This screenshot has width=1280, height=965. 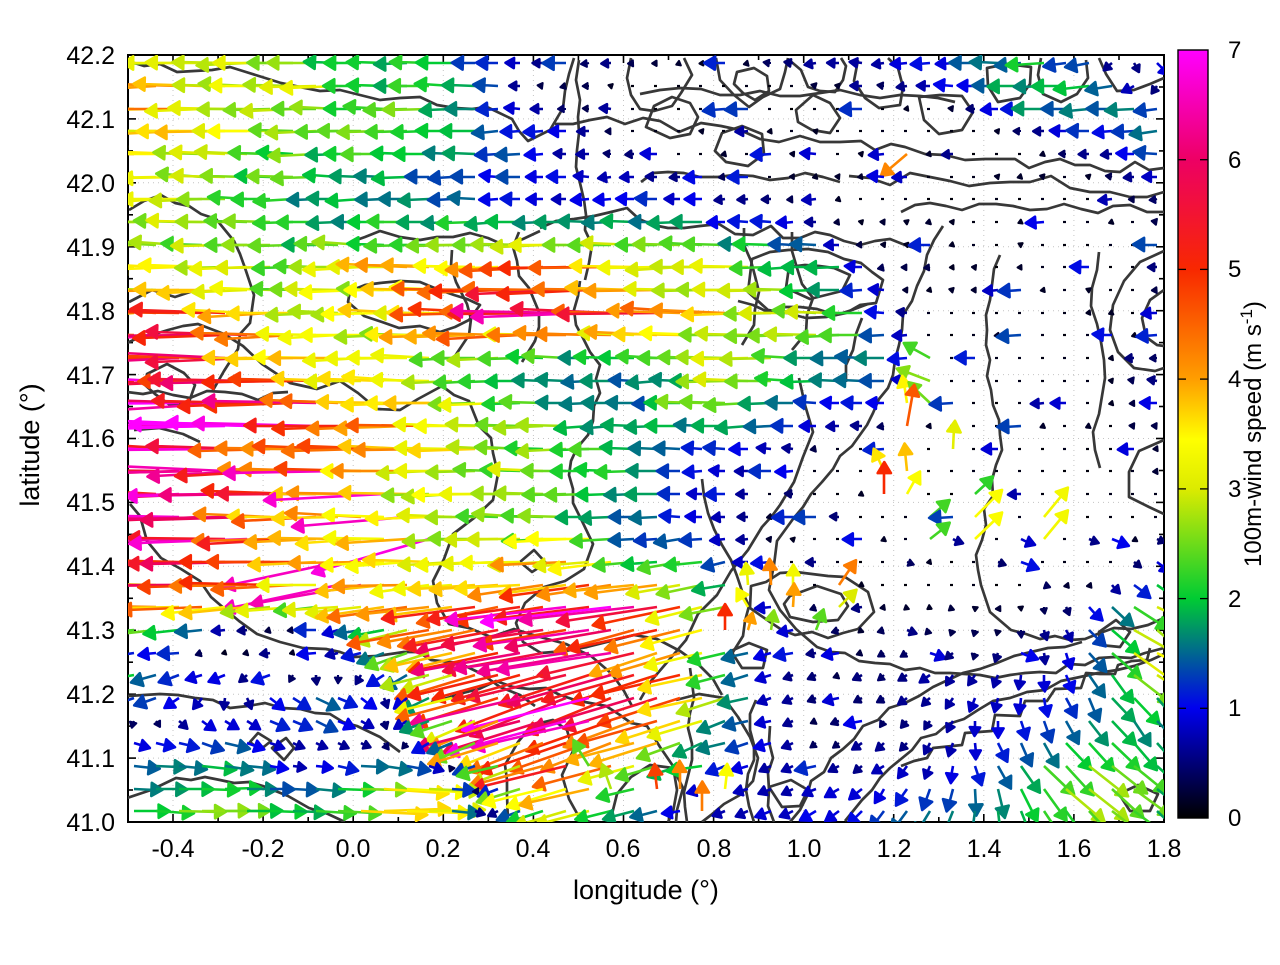 What do you see at coordinates (623, 849) in the screenshot?
I see `svg-text: 0.6` at bounding box center [623, 849].